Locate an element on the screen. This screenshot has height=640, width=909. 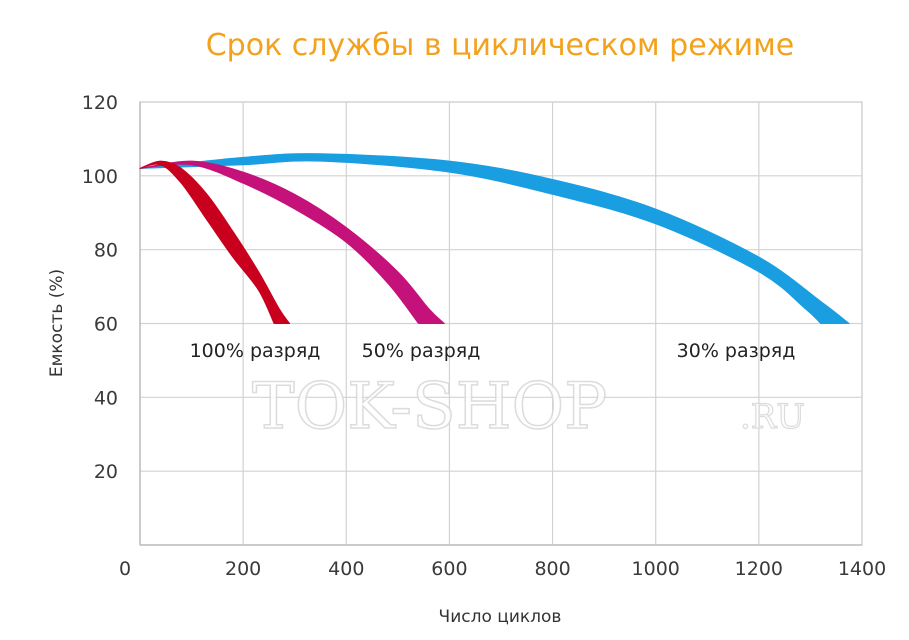
y-tick-label: 100 is located at coordinates (100, 177).